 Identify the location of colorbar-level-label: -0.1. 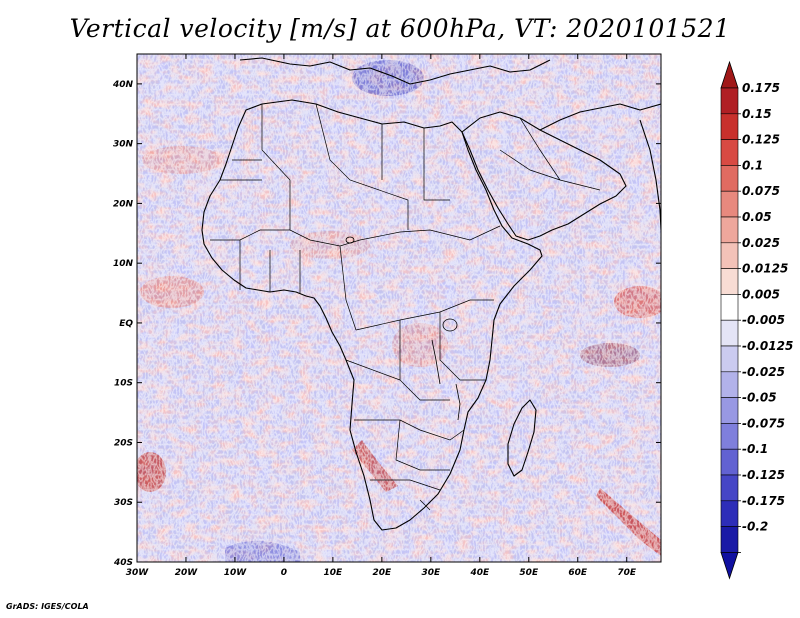
(755, 449).